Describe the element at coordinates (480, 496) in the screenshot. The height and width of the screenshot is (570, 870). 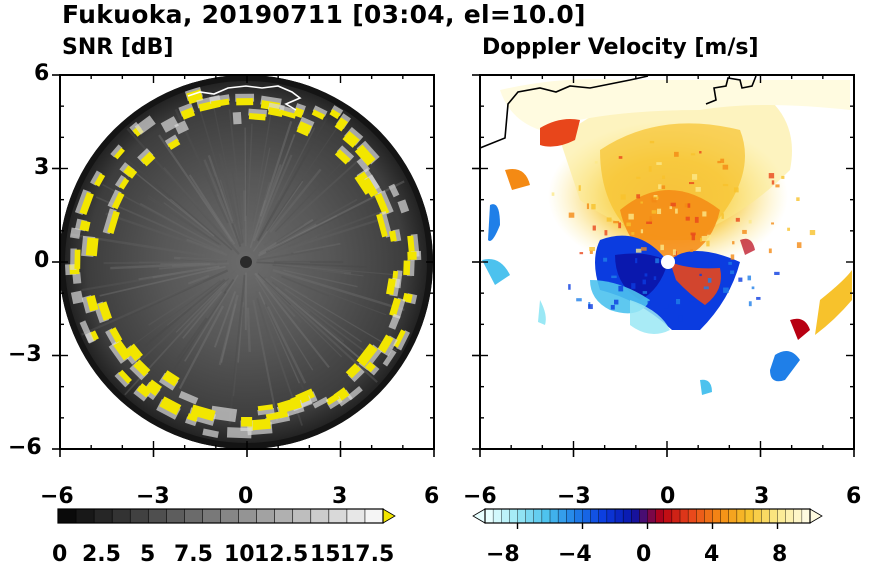
I see `doppler-xtick-label: −6` at that location.